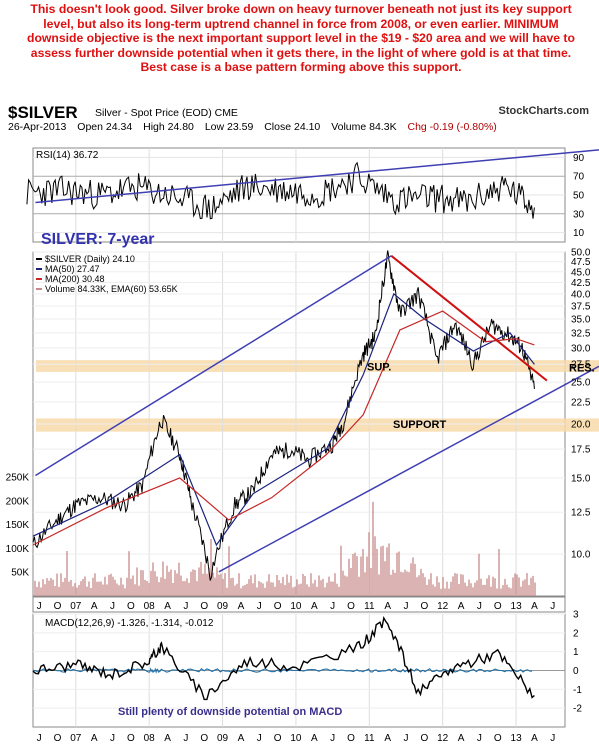 This screenshot has height=756, width=599. I want to click on x-axis-strip, so click(299, 604).